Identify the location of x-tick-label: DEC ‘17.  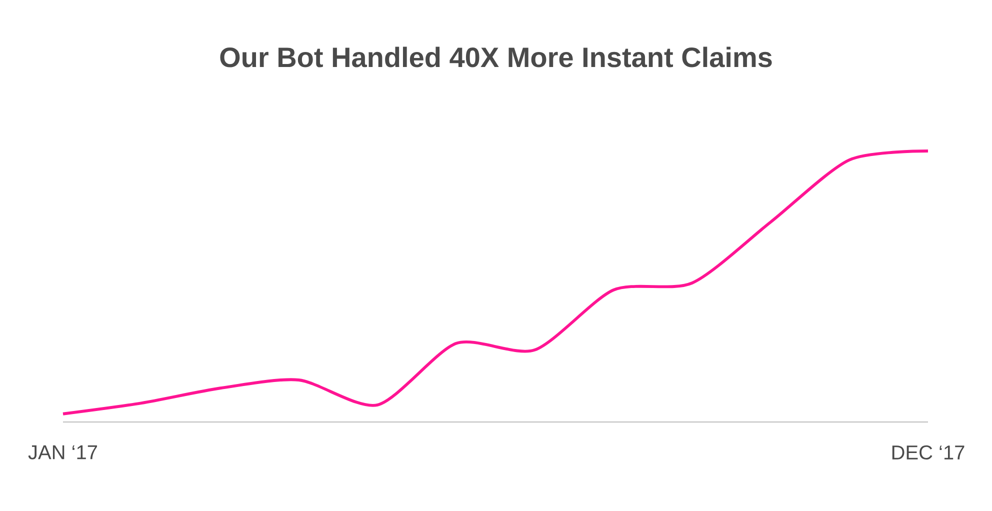
(928, 452).